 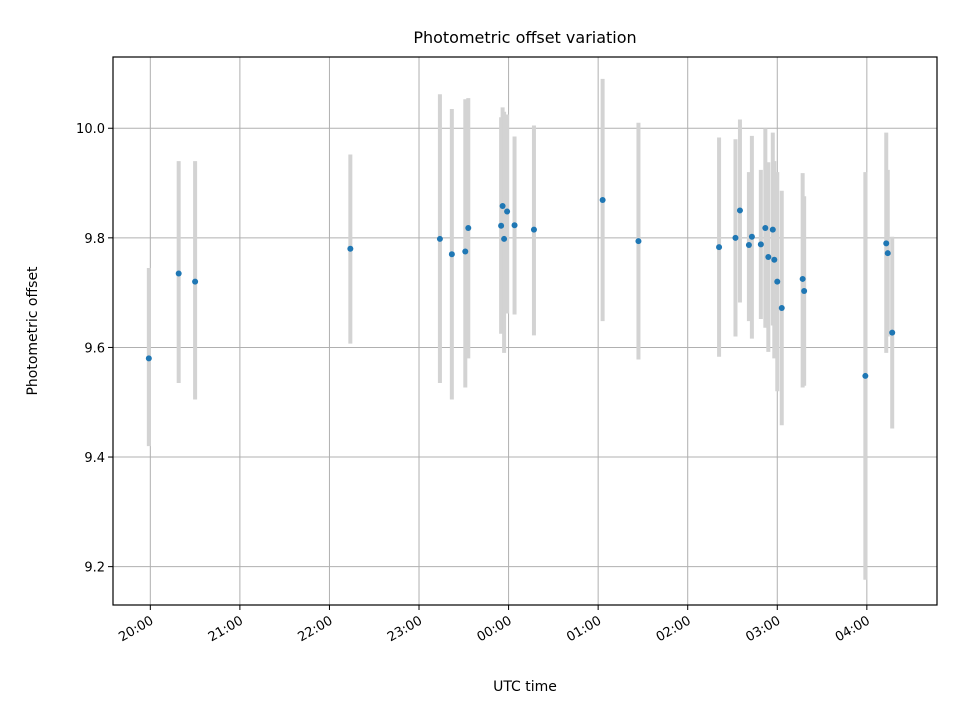 I want to click on y-tick-label: 10.0, so click(x=90, y=129).